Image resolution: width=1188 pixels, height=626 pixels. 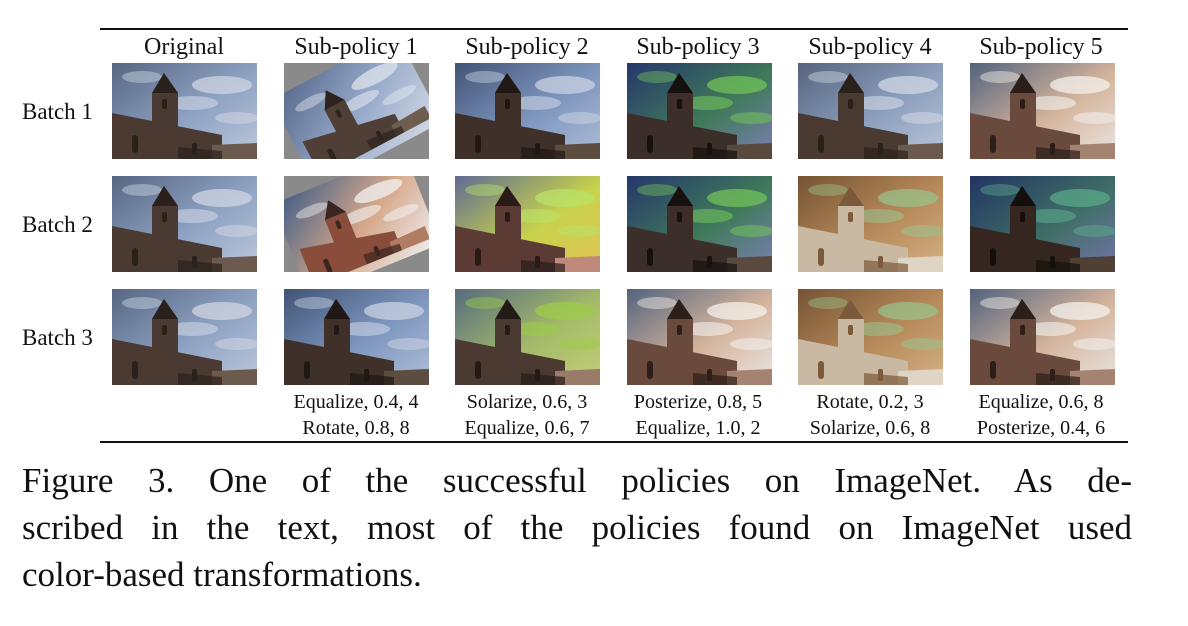 What do you see at coordinates (698, 415) in the screenshot?
I see `subpolicy-3-ops: Posterize, 0.8, 5 Equalize, 1.0, 2` at bounding box center [698, 415].